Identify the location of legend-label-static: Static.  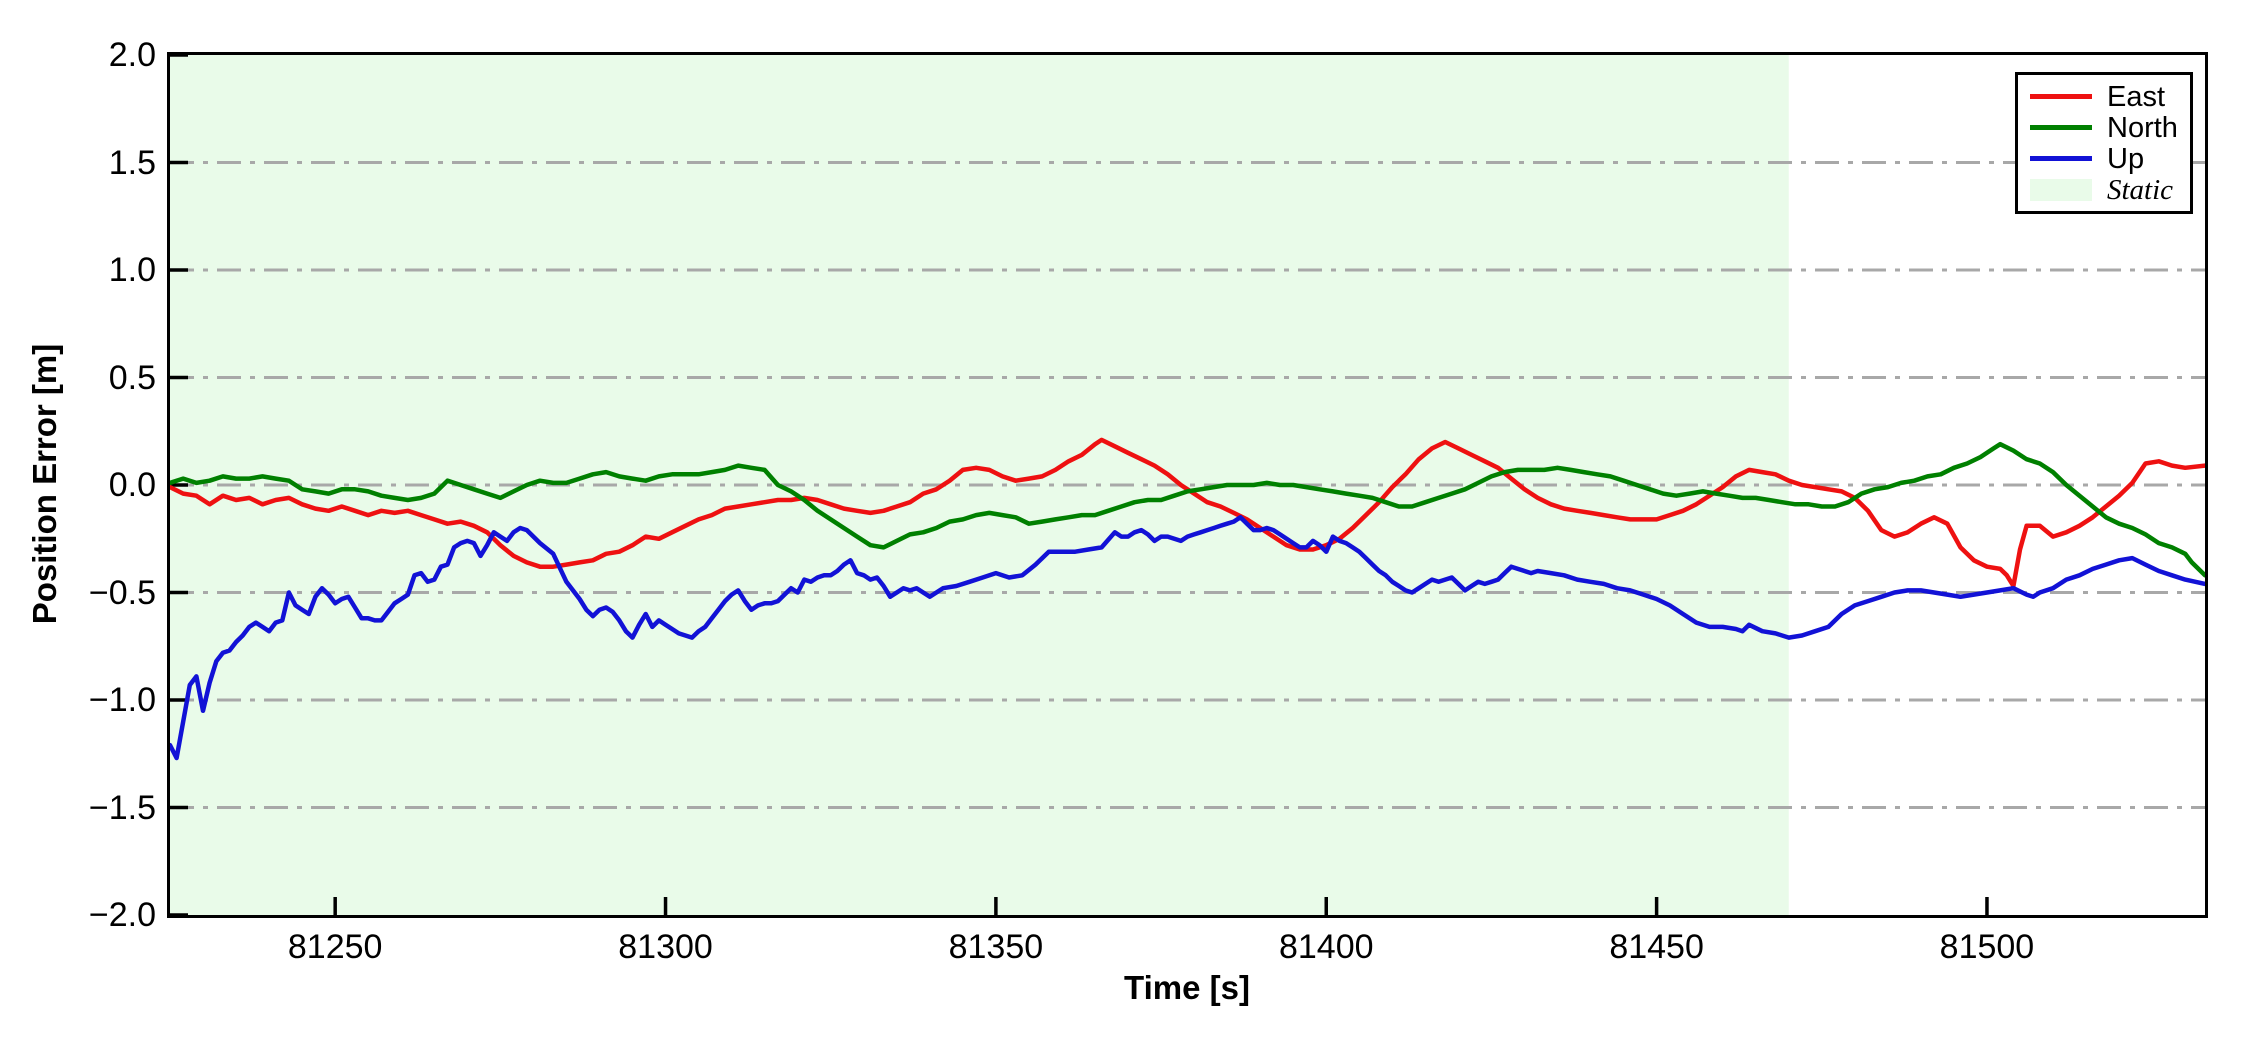
(2140, 189).